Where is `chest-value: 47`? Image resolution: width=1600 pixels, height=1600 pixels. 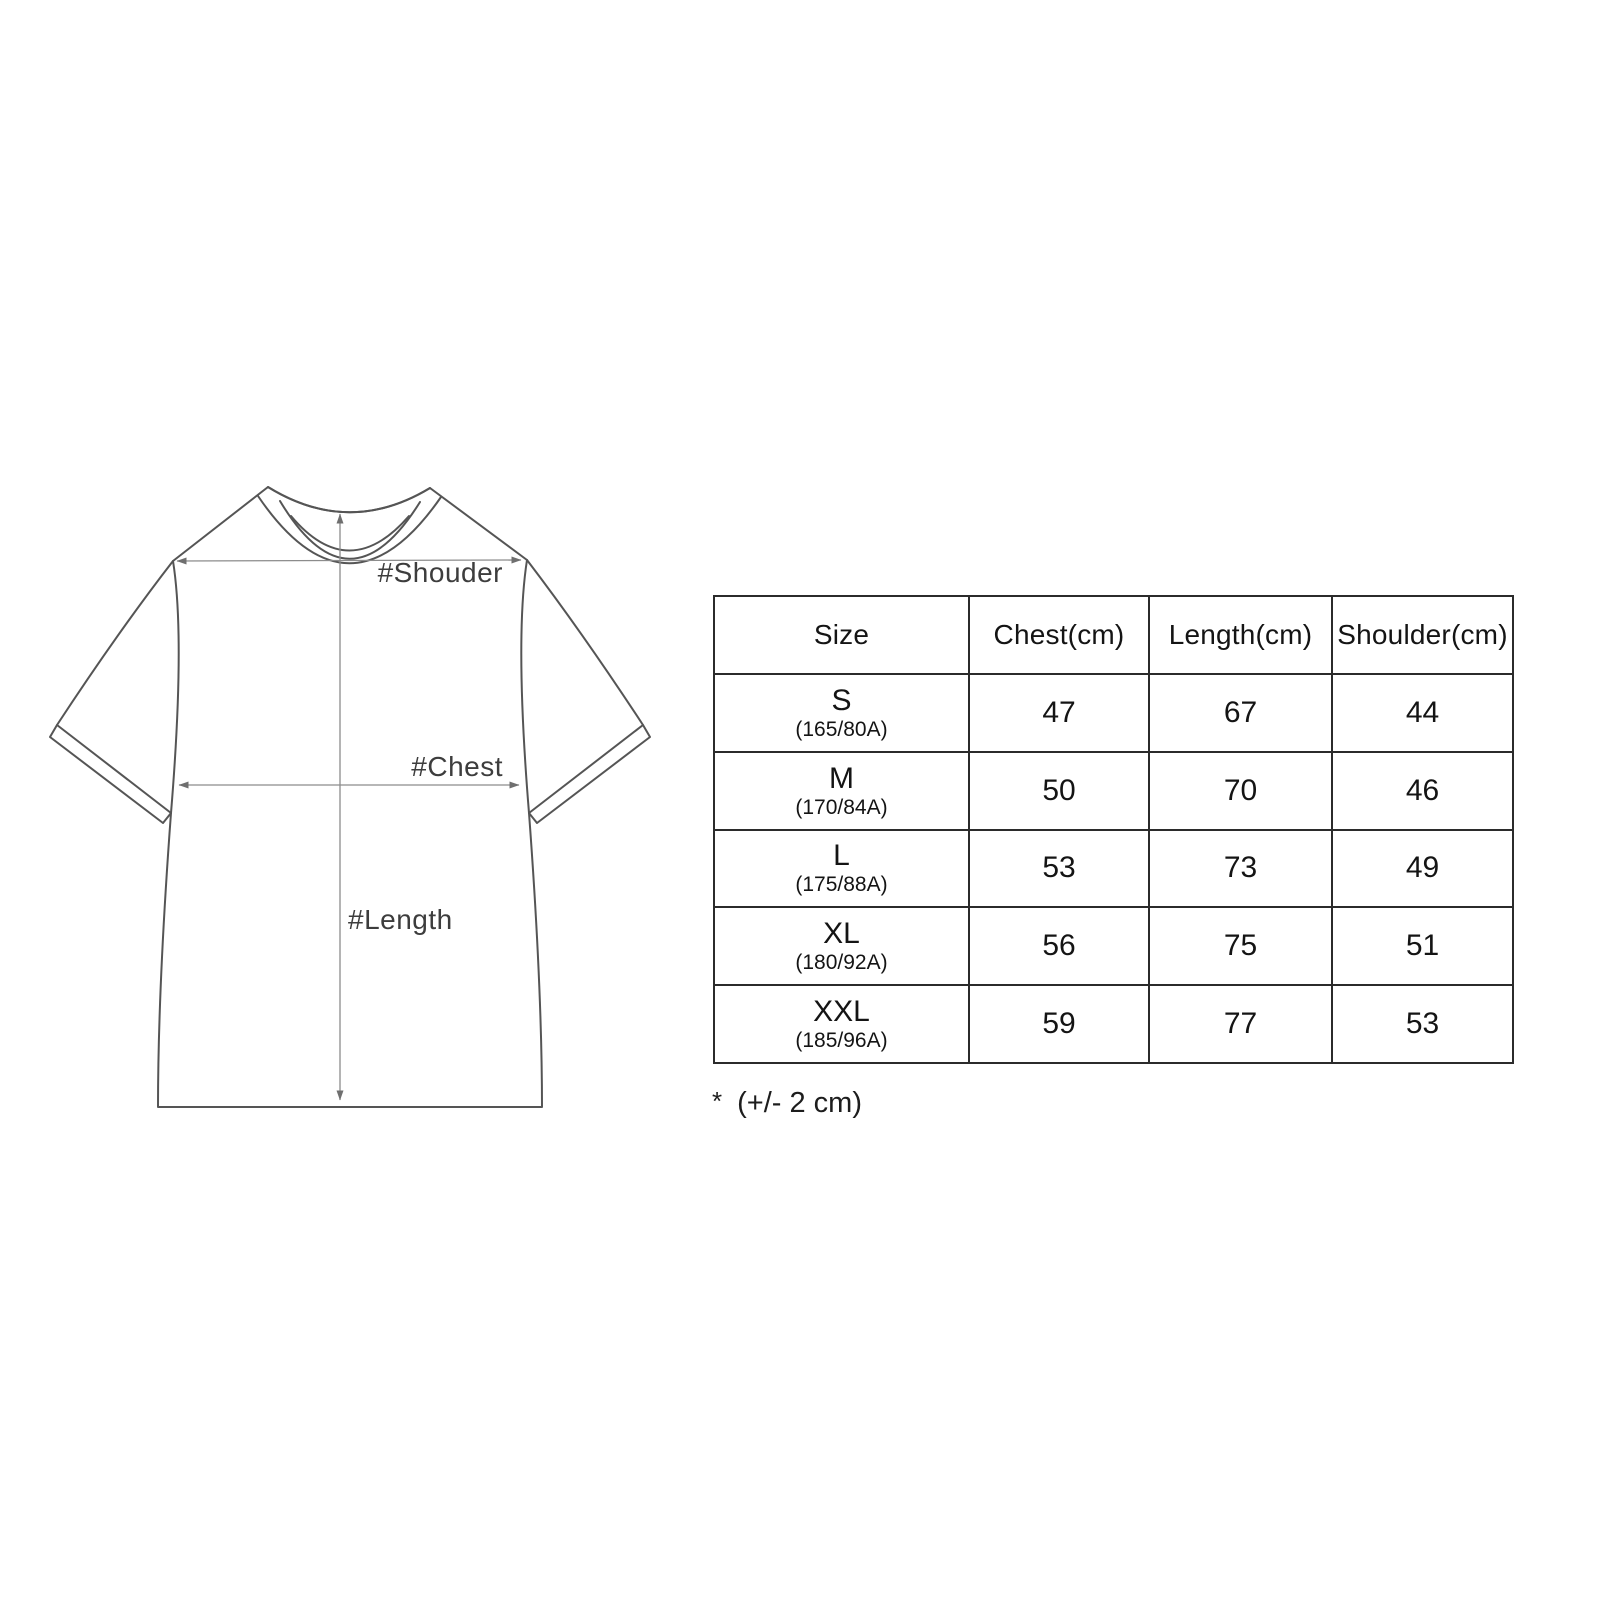
chest-value: 47 is located at coordinates (1059, 713).